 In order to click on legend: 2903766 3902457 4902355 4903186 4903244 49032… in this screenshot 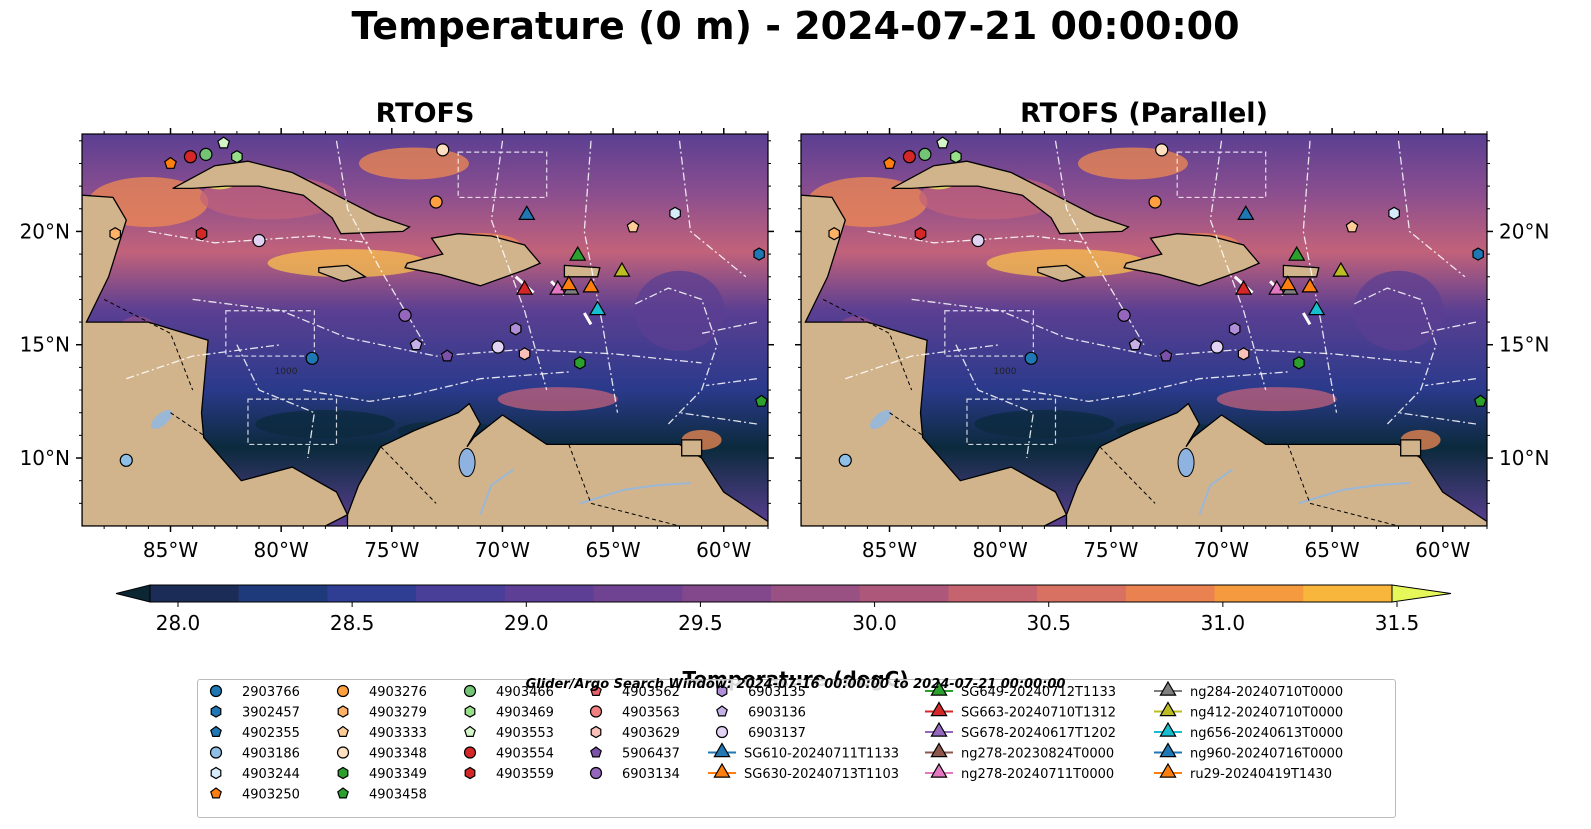, I will do `click(796, 748)`.